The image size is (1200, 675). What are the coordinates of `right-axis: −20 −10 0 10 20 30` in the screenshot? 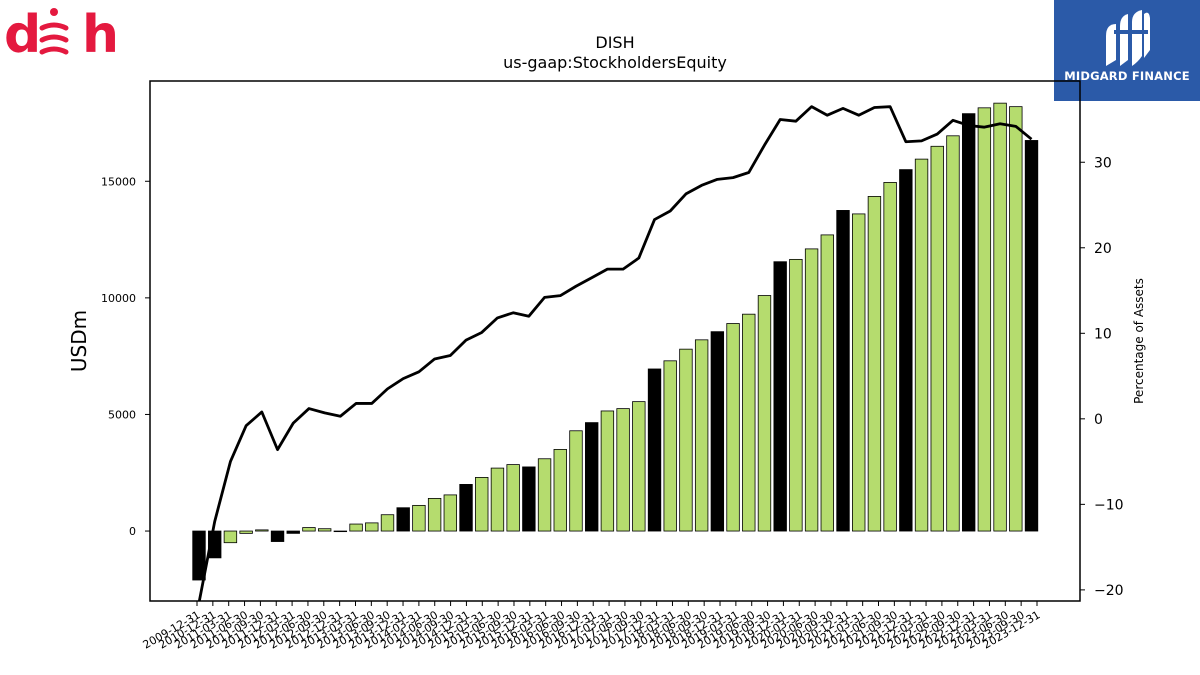 It's located at (1102, 377).